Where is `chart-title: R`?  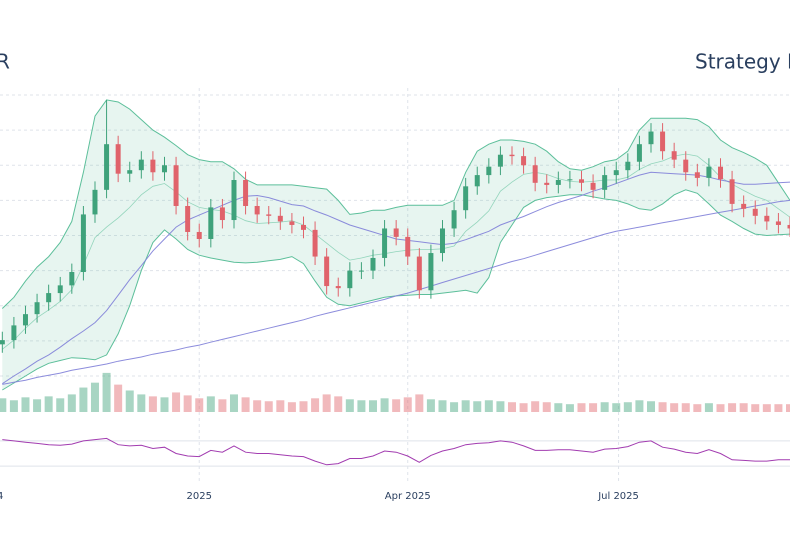
chart-title: R is located at coordinates (5, 62).